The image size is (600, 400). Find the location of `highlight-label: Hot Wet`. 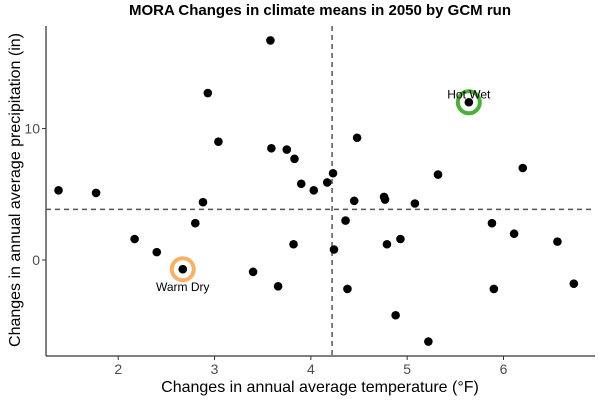

highlight-label: Hot Wet is located at coordinates (469, 94).